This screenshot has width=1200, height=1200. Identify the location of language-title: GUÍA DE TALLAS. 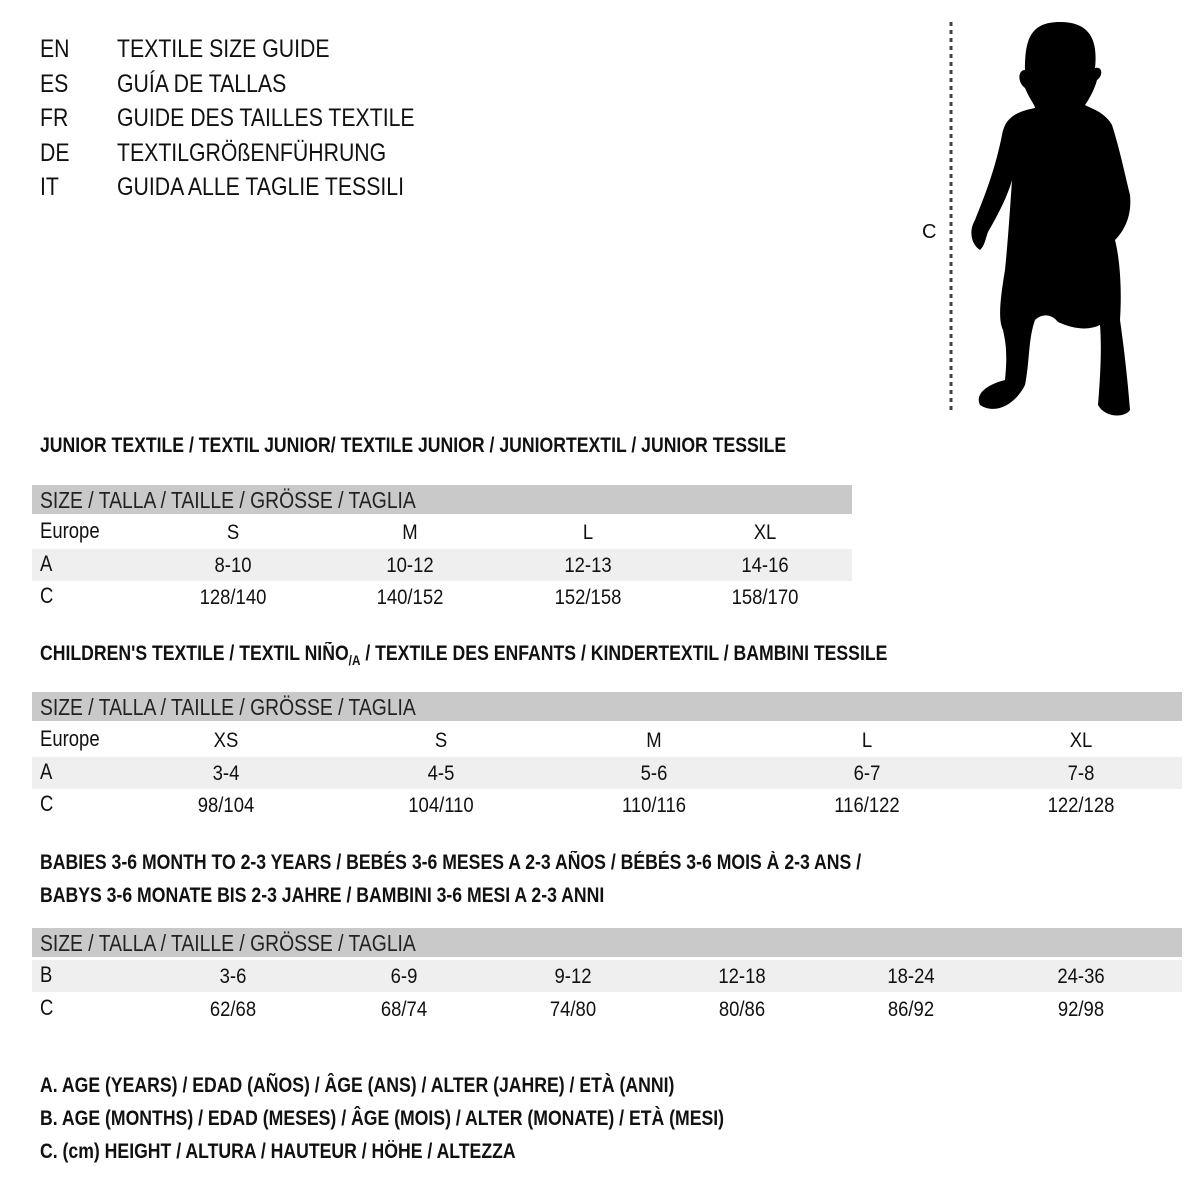
(202, 83).